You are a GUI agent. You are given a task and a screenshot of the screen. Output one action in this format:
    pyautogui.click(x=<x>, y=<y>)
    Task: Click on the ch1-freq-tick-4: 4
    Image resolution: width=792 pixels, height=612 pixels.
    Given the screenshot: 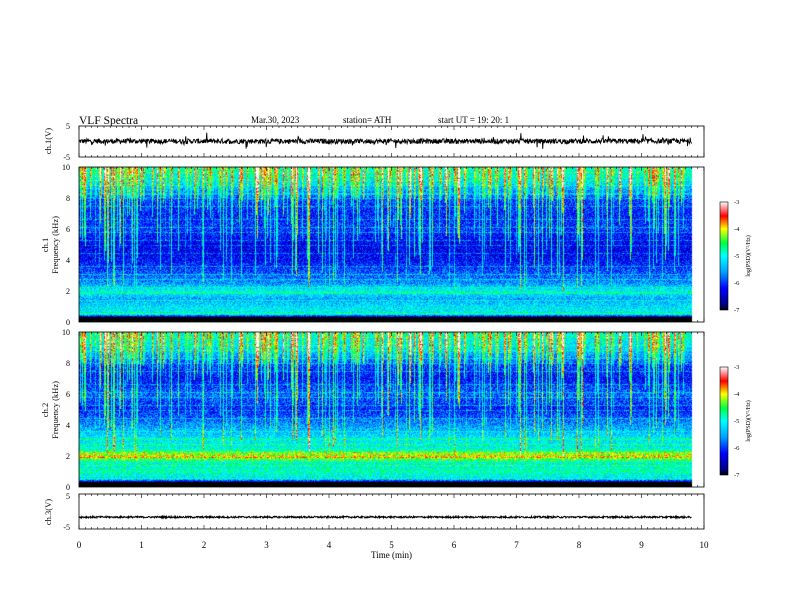 What is the action you would take?
    pyautogui.click(x=68, y=260)
    